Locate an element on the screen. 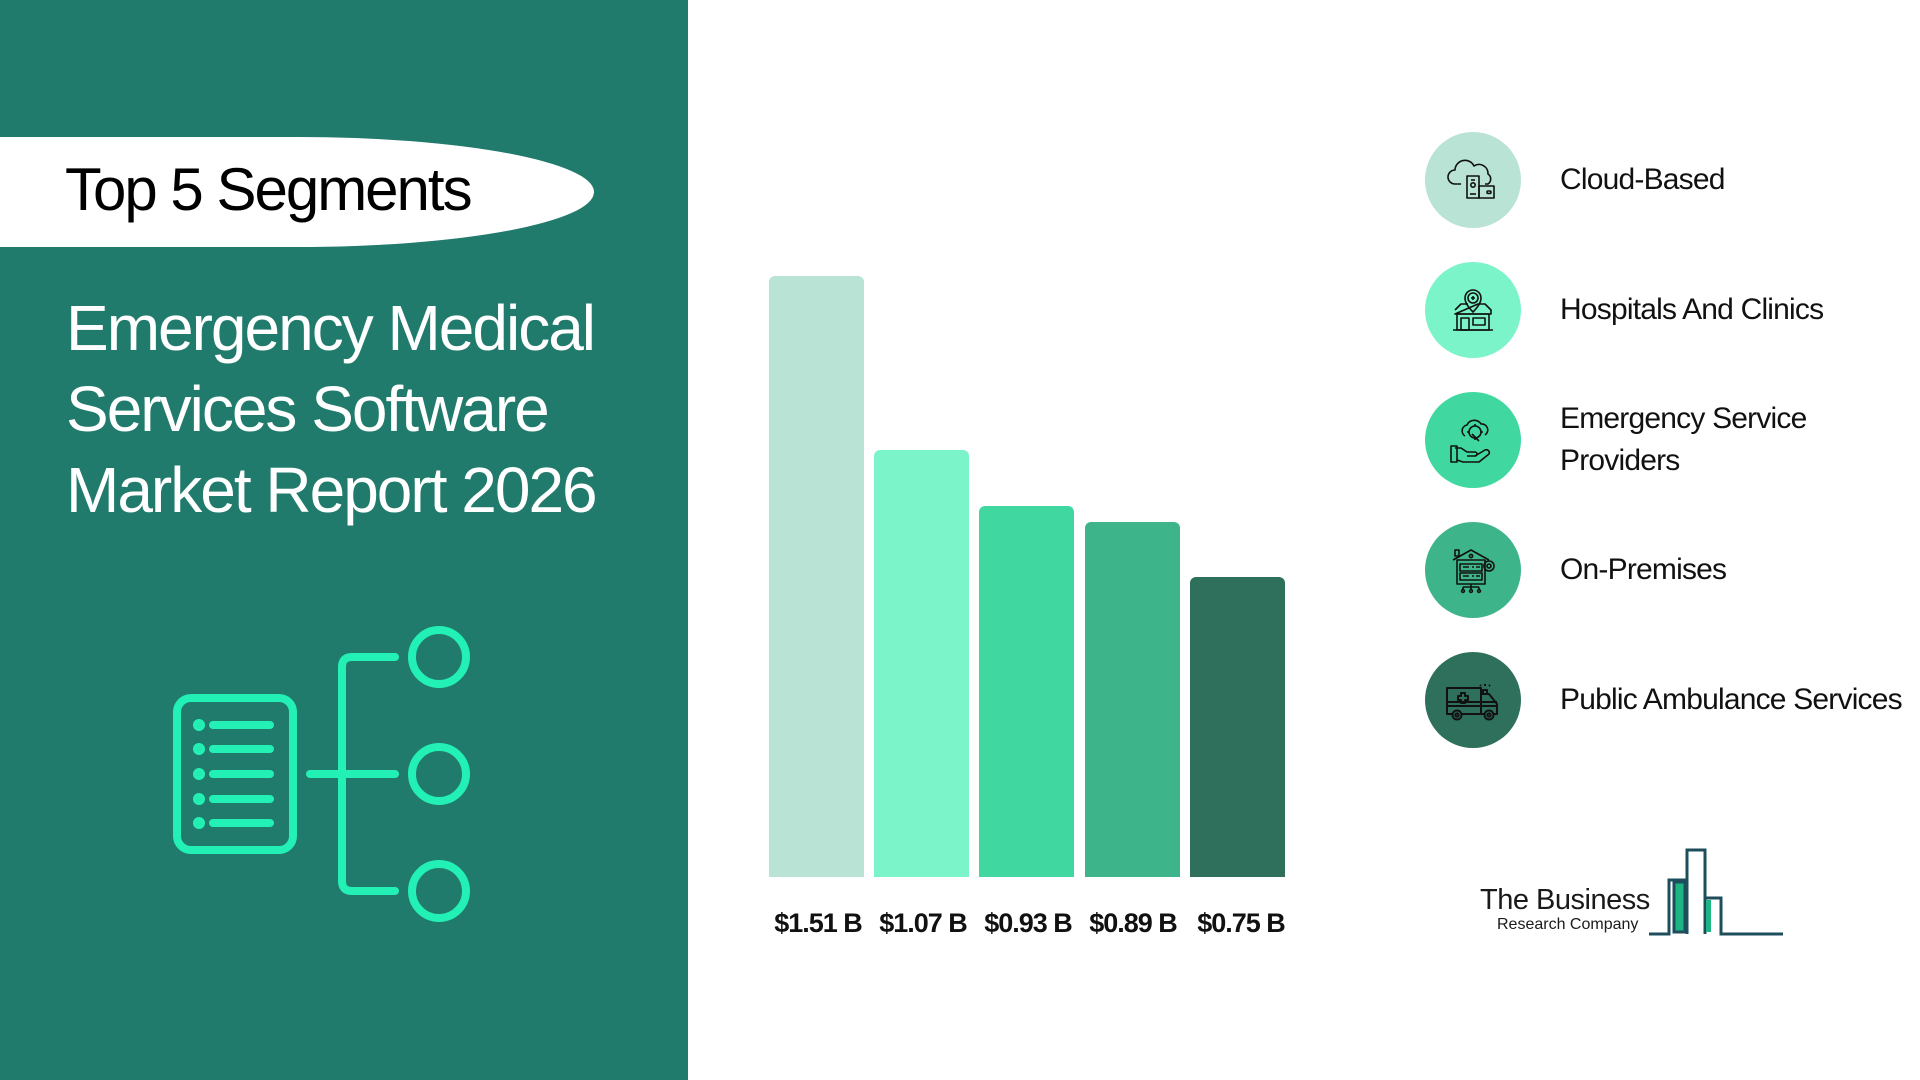  bar-emergency-service-providers is located at coordinates (1026, 691).